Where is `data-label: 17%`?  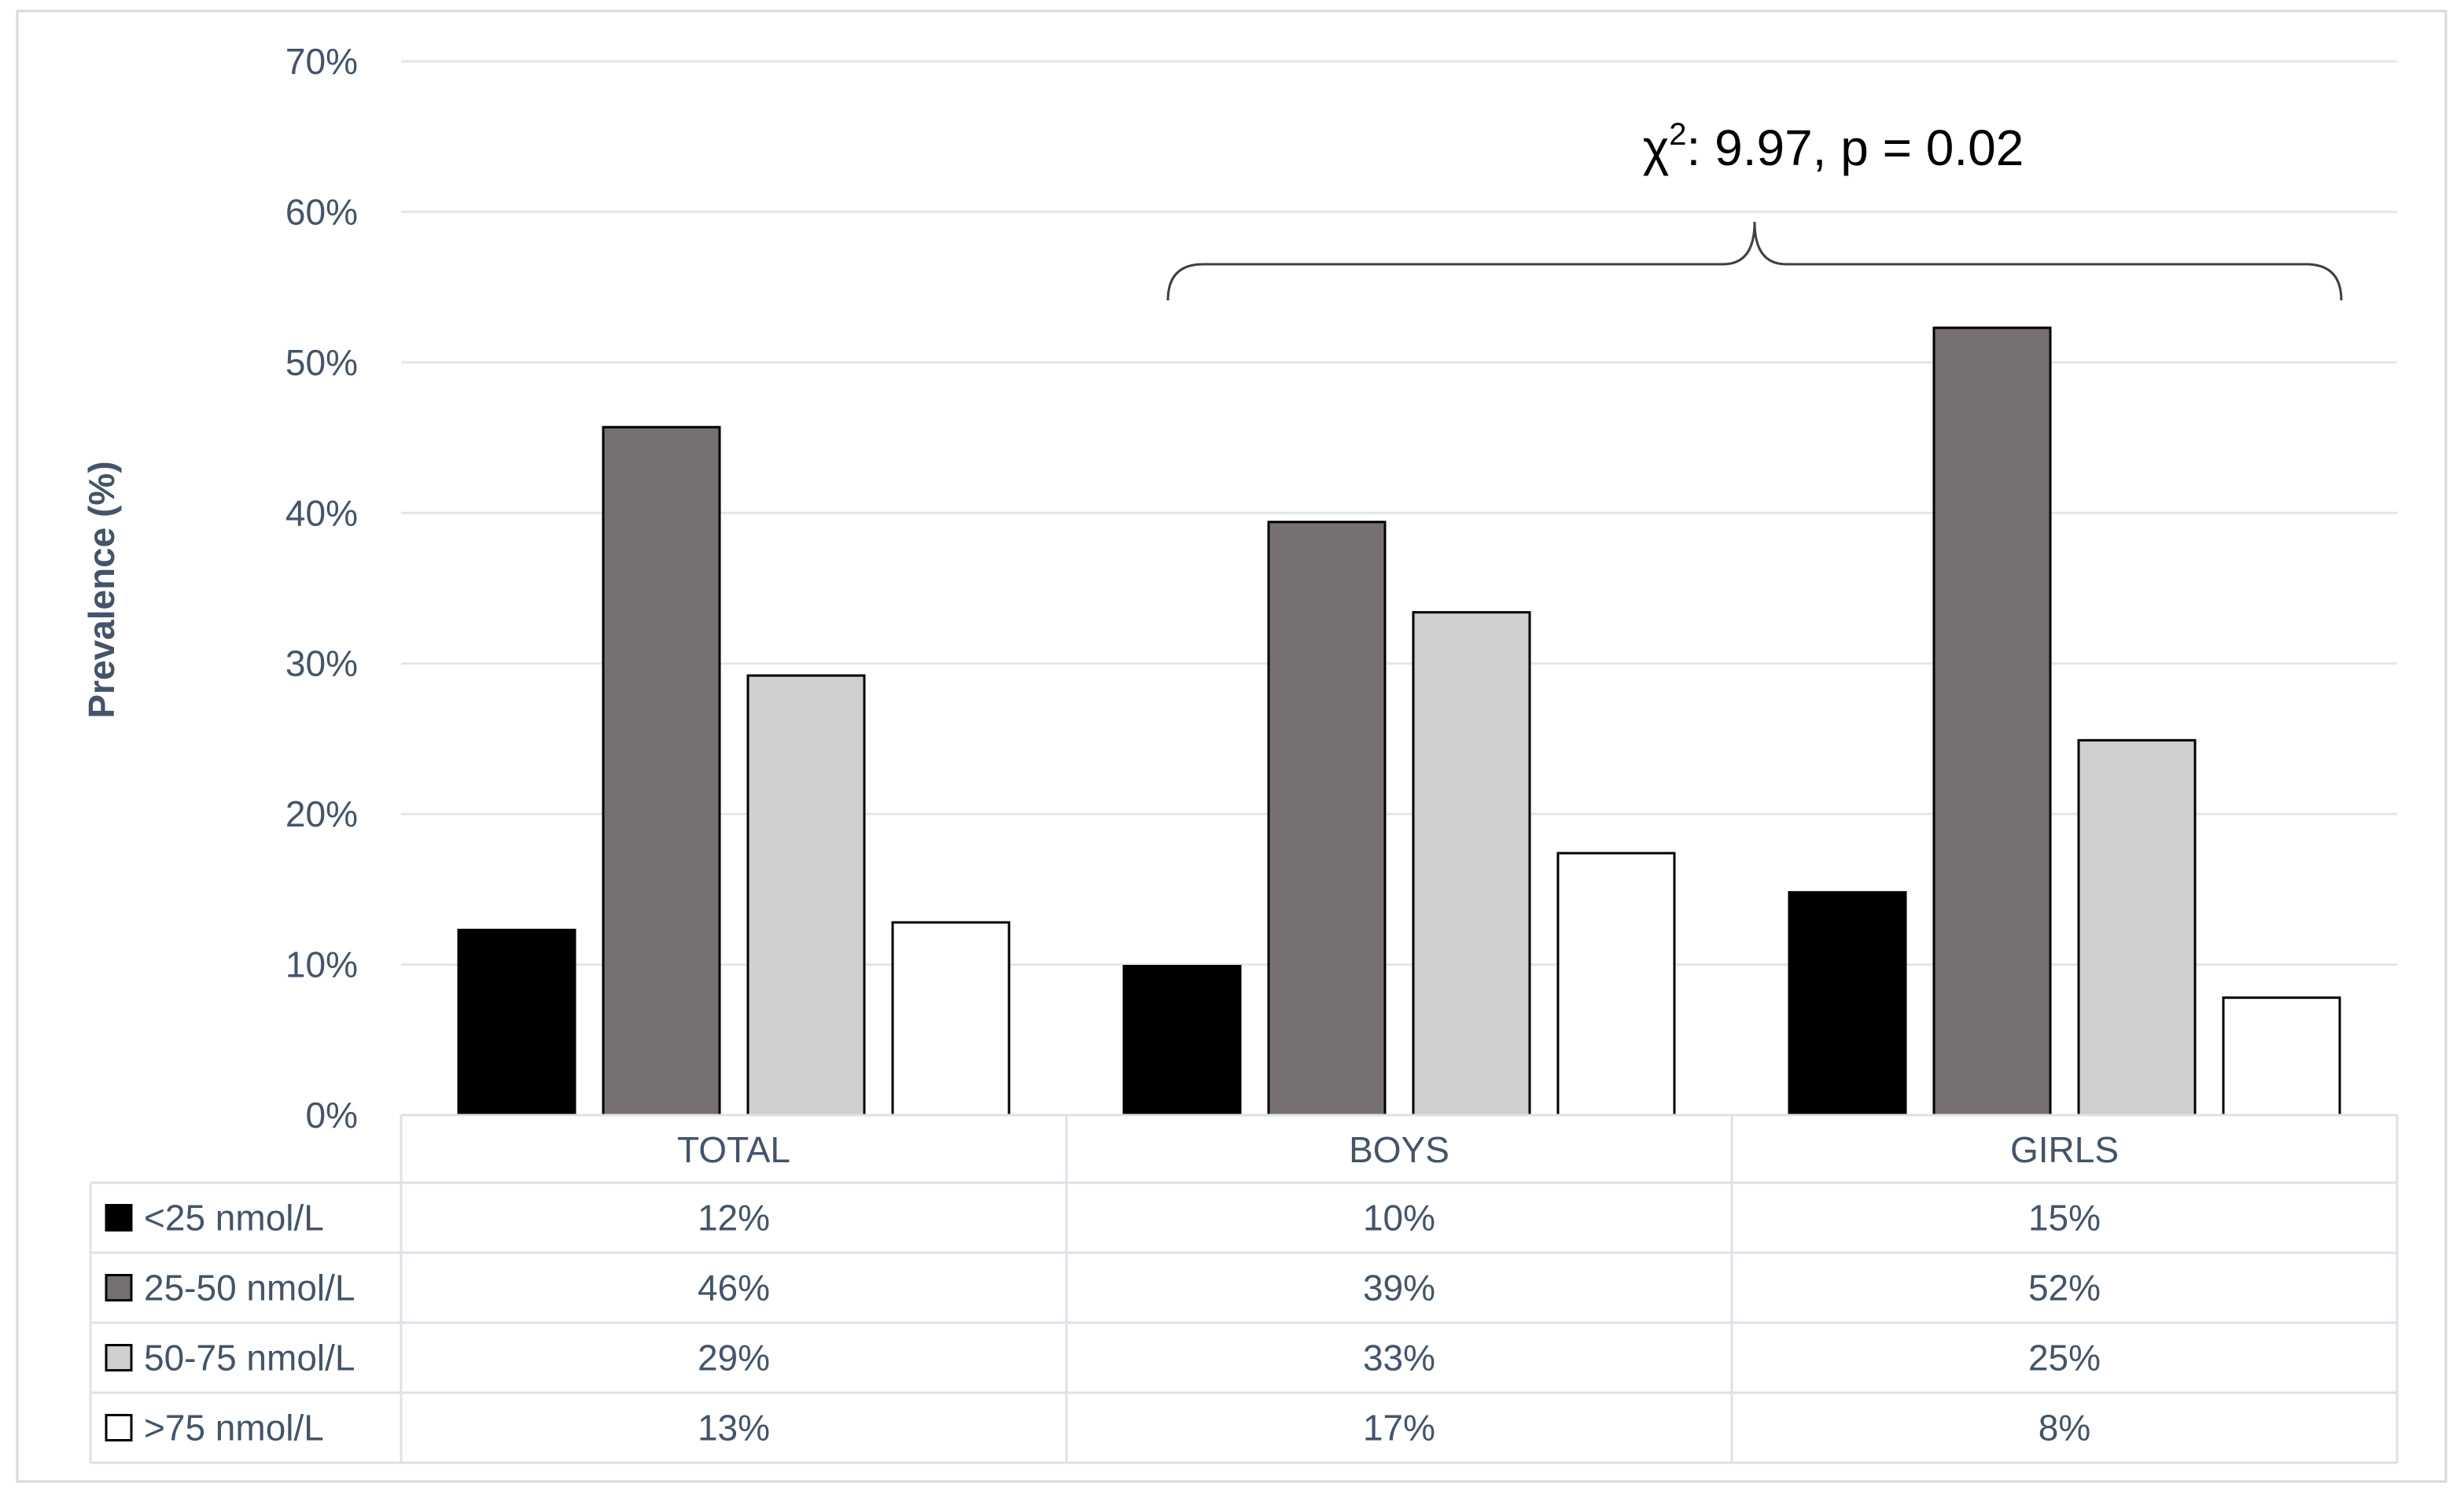
data-label: 17% is located at coordinates (1399, 1428).